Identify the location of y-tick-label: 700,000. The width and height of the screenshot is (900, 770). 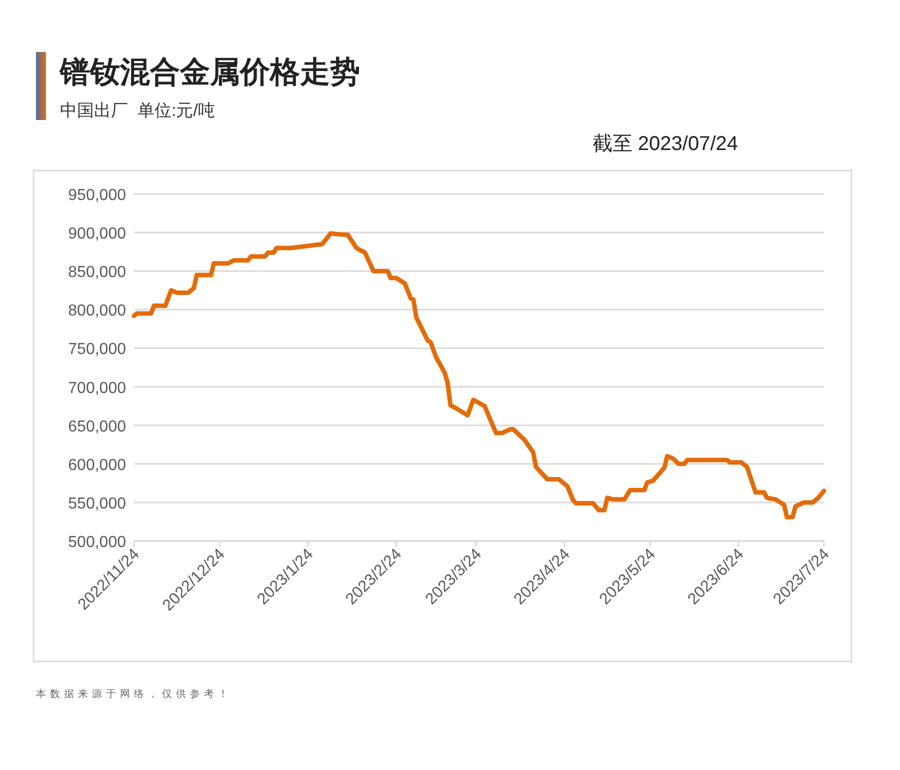
(97, 388).